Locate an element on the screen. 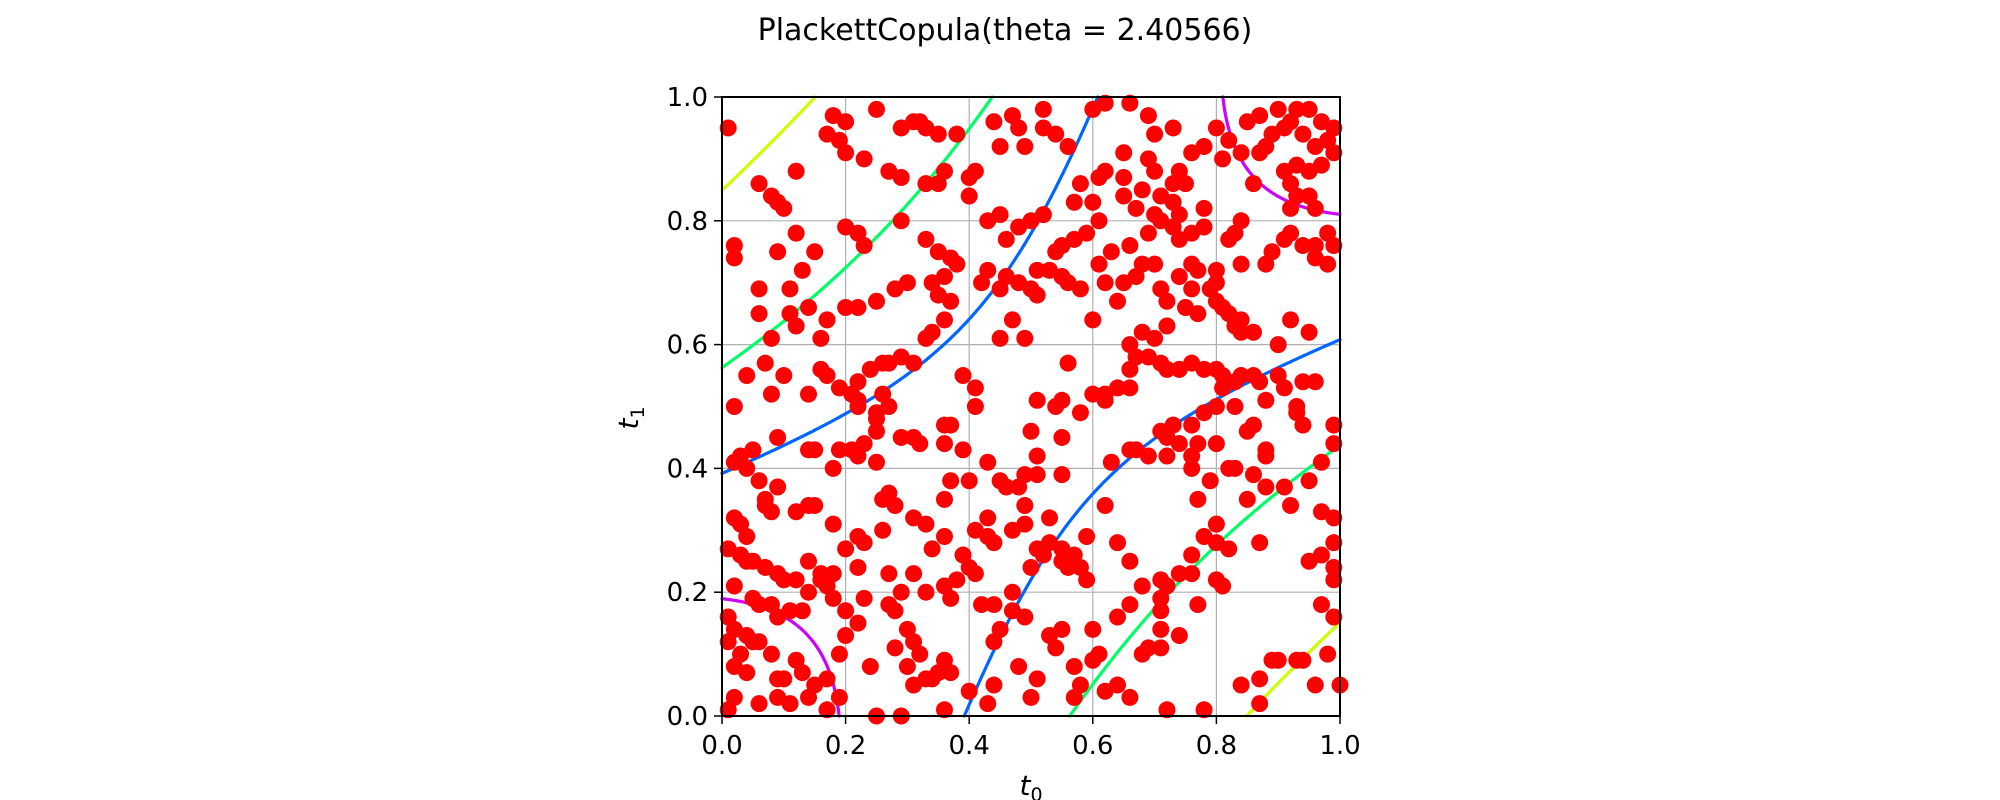 Image resolution: width=2000 pixels, height=800 pixels. x-axis-label: t0 is located at coordinates (1030, 784).